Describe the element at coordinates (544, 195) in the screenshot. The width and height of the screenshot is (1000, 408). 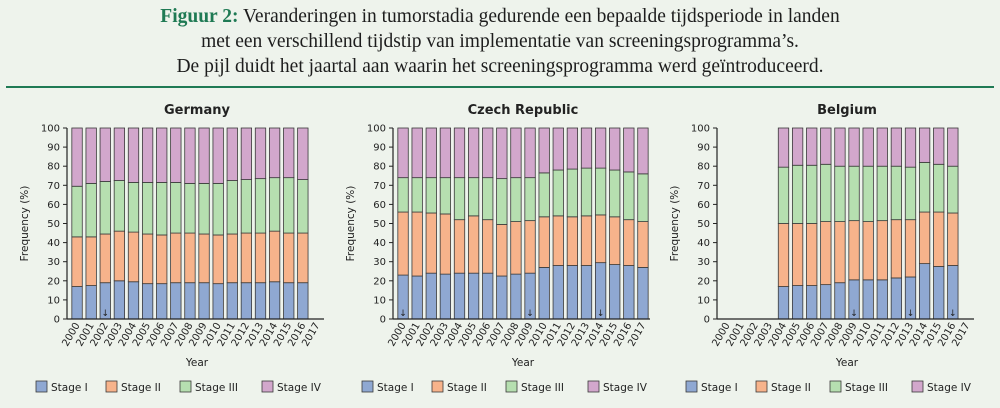
I see `bar-segment-3-2010` at that location.